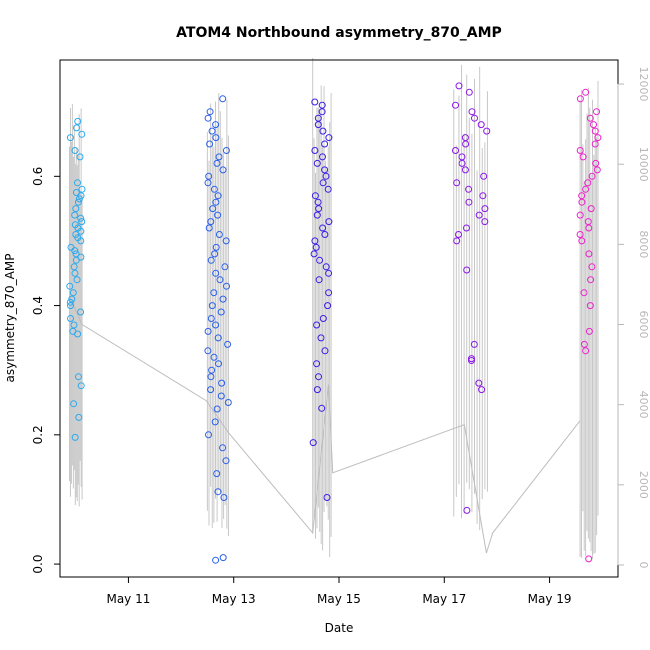  I want to click on x-tick-label: May 15, so click(339, 599).